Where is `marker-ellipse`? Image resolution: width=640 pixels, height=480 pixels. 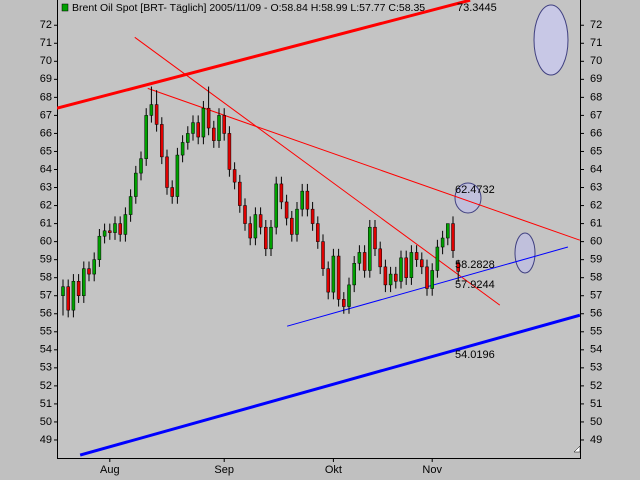 marker-ellipse is located at coordinates (551, 40).